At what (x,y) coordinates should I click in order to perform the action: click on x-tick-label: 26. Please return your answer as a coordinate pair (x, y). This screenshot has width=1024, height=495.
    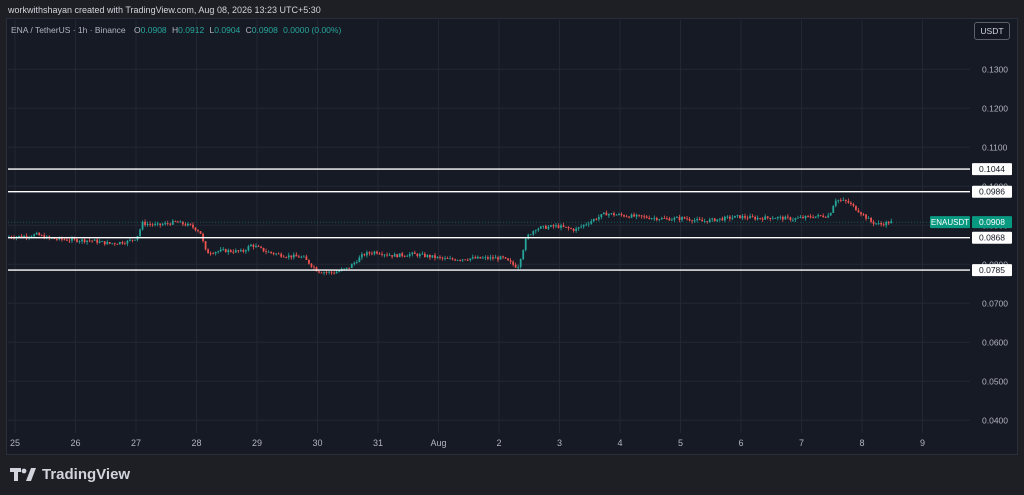
    Looking at the image, I should click on (75, 443).